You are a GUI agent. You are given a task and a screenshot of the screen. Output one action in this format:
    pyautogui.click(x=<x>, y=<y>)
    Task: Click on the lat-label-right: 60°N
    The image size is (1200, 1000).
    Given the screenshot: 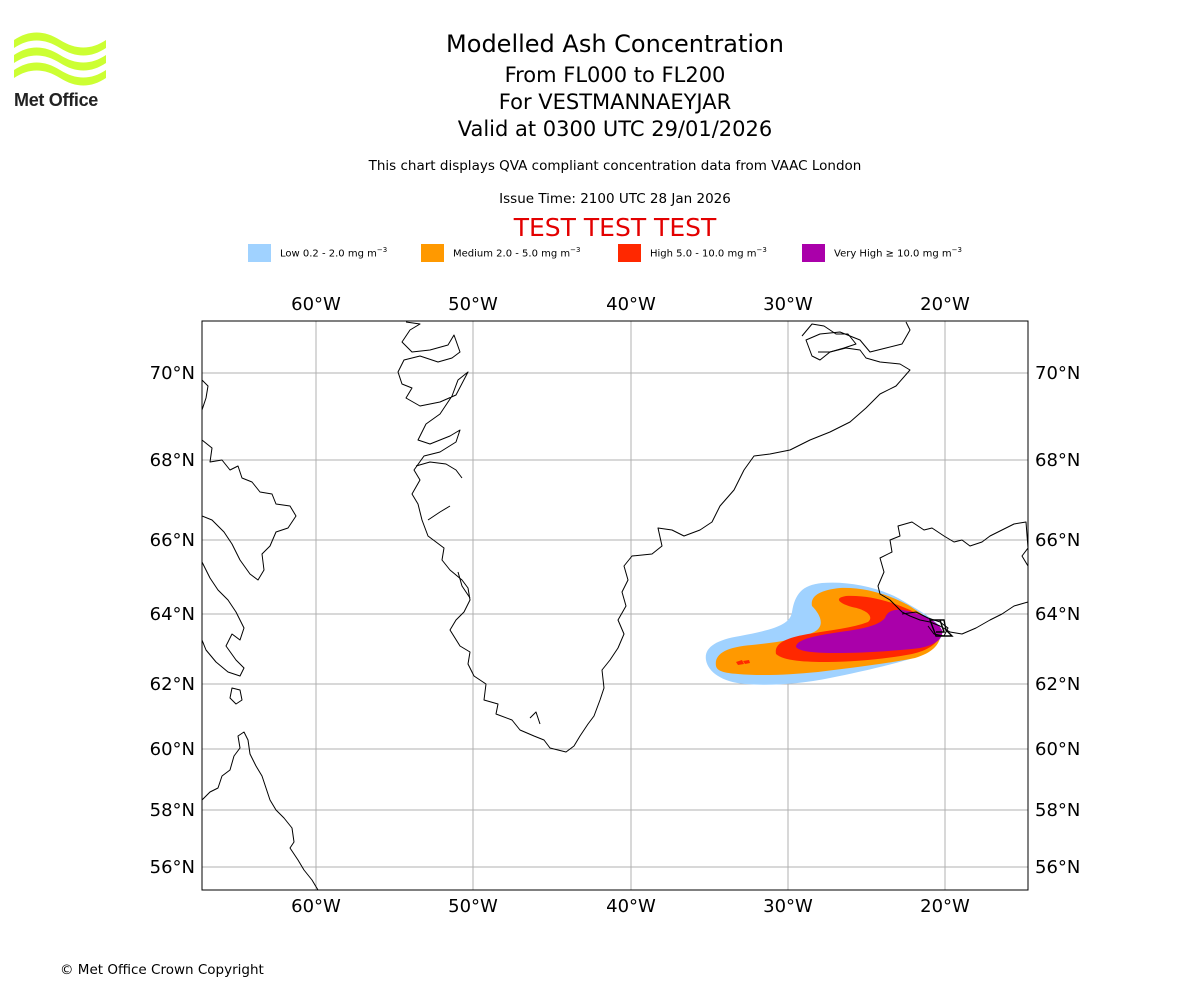 What is the action you would take?
    pyautogui.click(x=1057, y=749)
    